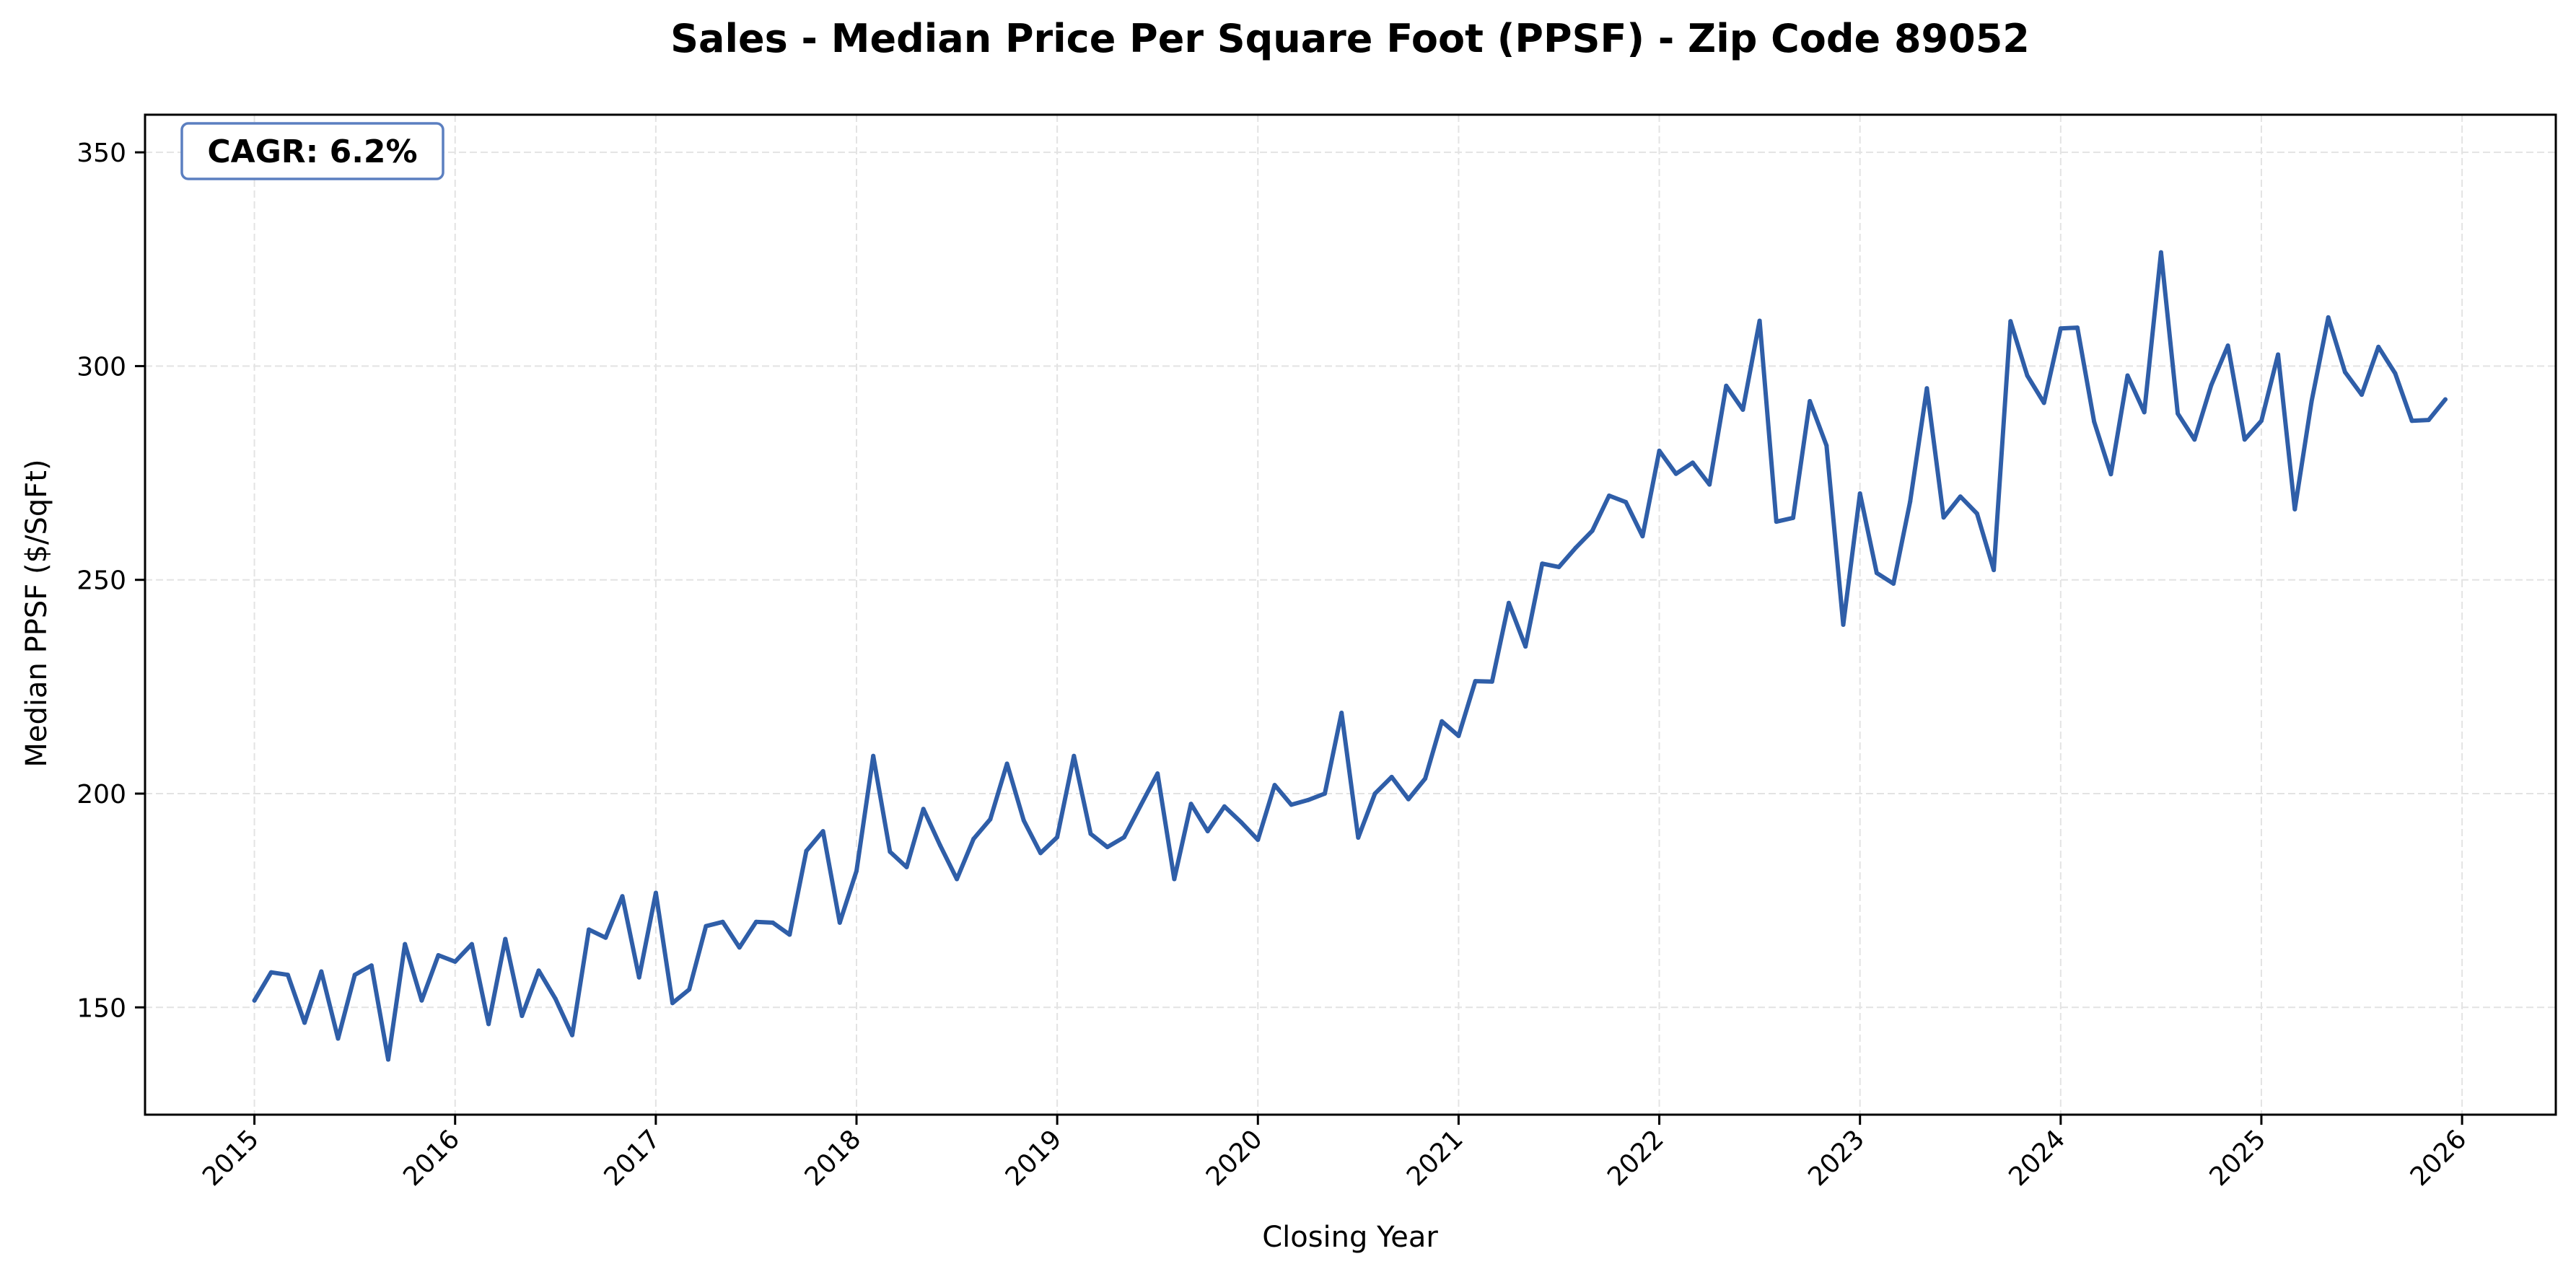  I want to click on cagr-label: CAGR: 6.2%, so click(312, 152).